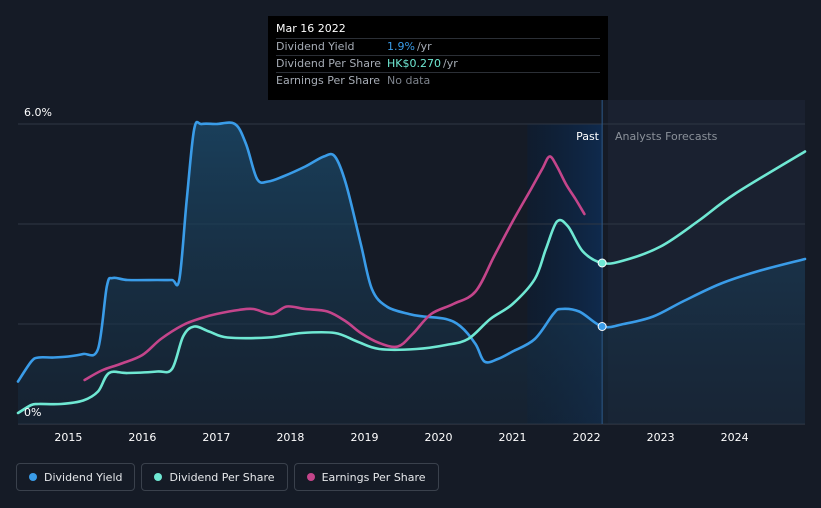 This screenshot has width=821, height=508. Describe the element at coordinates (38, 112) in the screenshot. I see `y-tick-top: 6.0%` at that location.